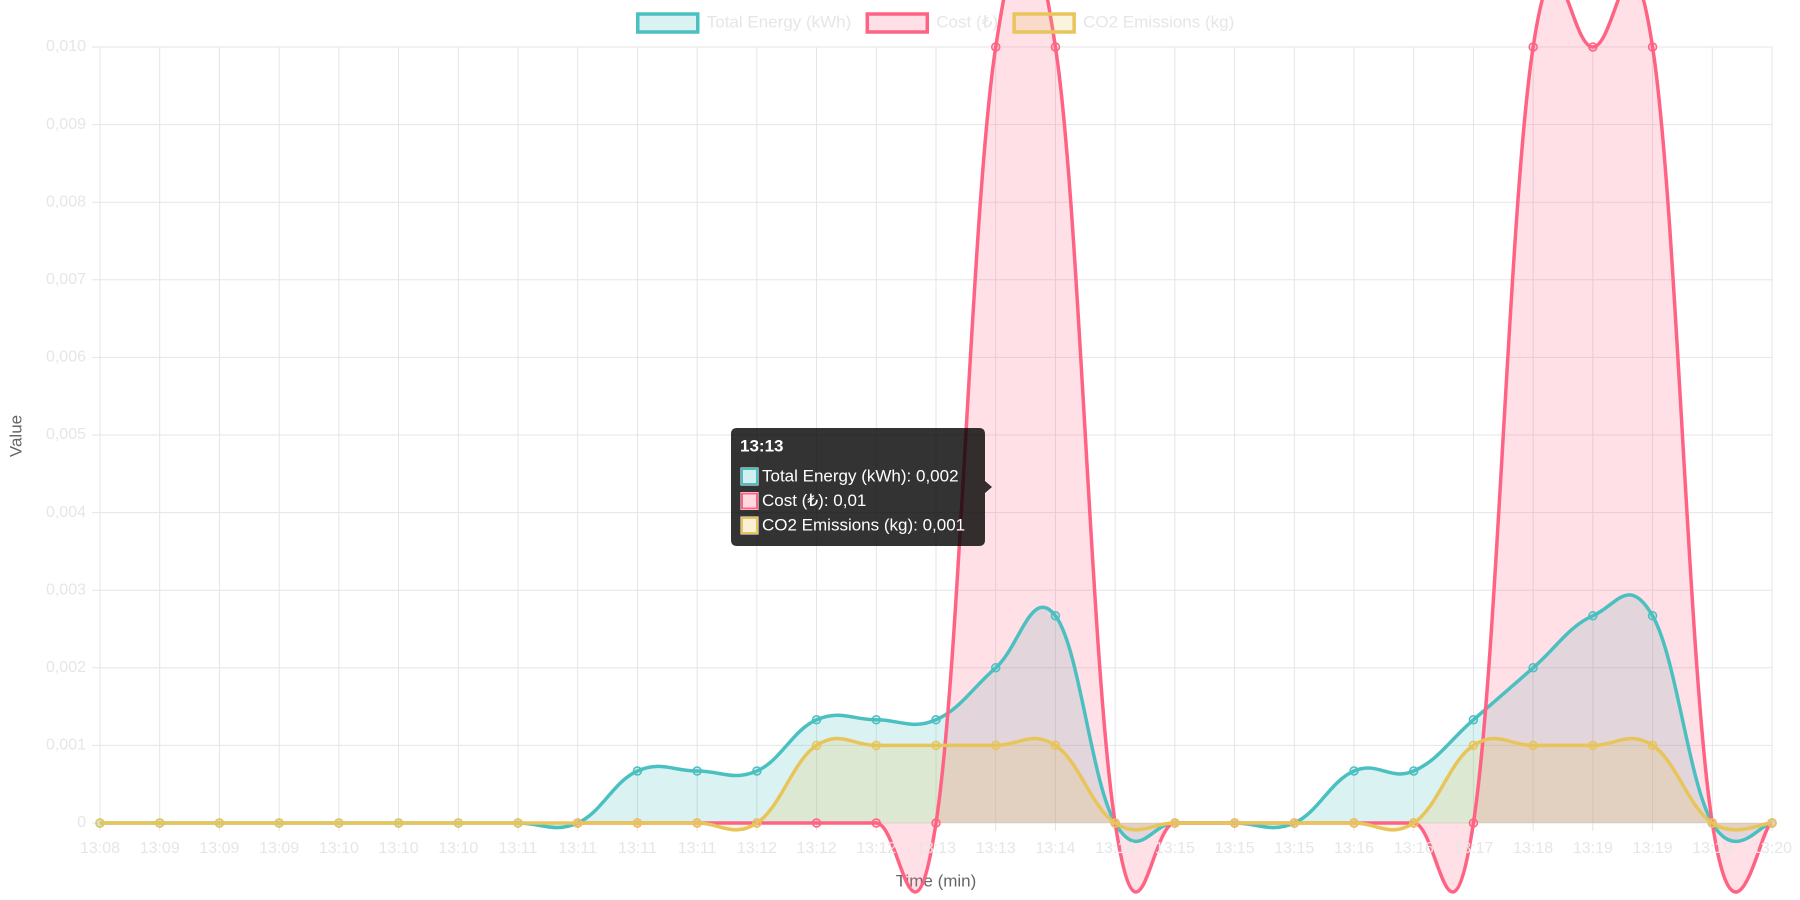 This screenshot has width=1800, height=900. Describe the element at coordinates (66, 667) in the screenshot. I see `y-tick-label: 0,002` at that location.